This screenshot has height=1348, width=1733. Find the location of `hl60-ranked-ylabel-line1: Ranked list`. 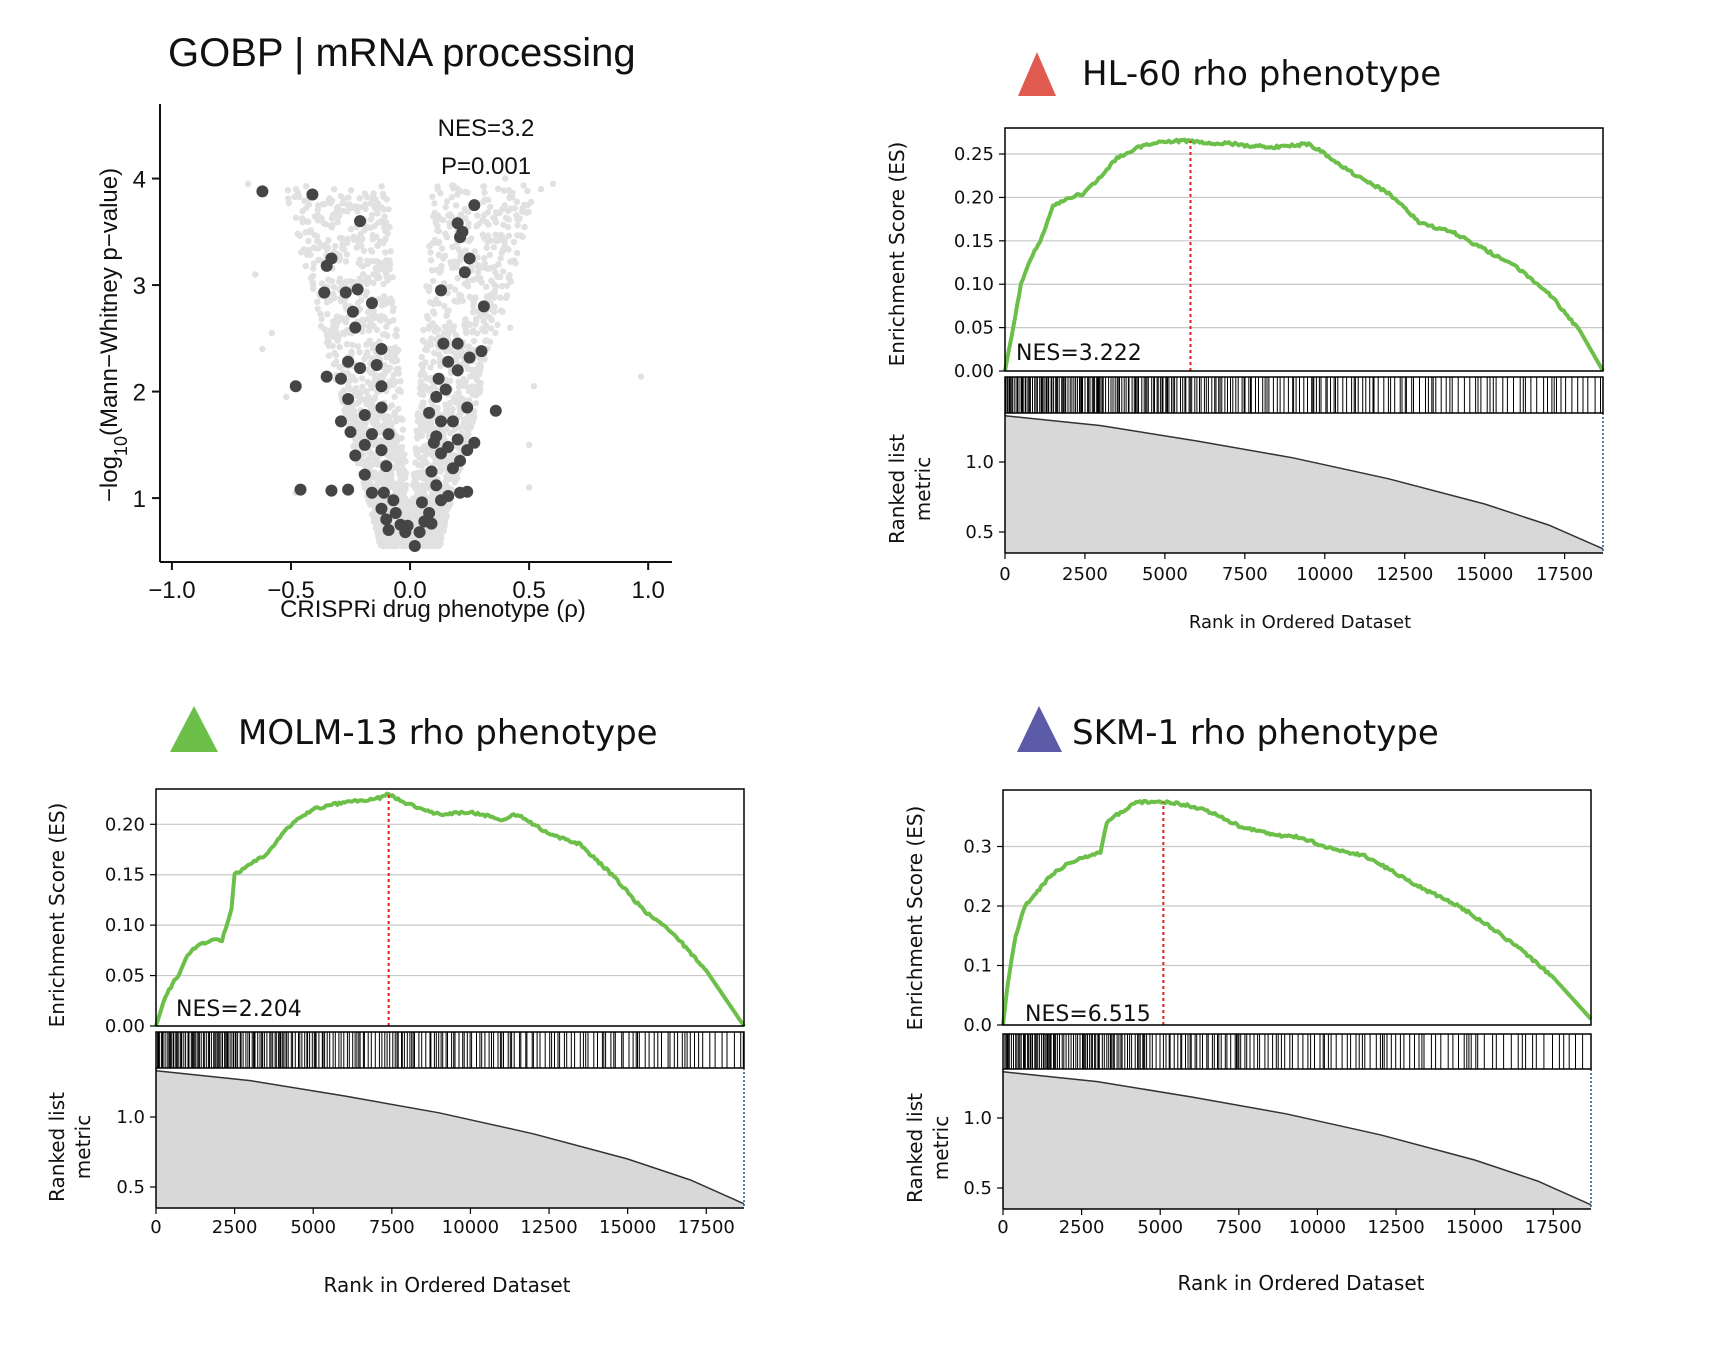

hl60-ranked-ylabel-line1: Ranked list is located at coordinates (897, 489).